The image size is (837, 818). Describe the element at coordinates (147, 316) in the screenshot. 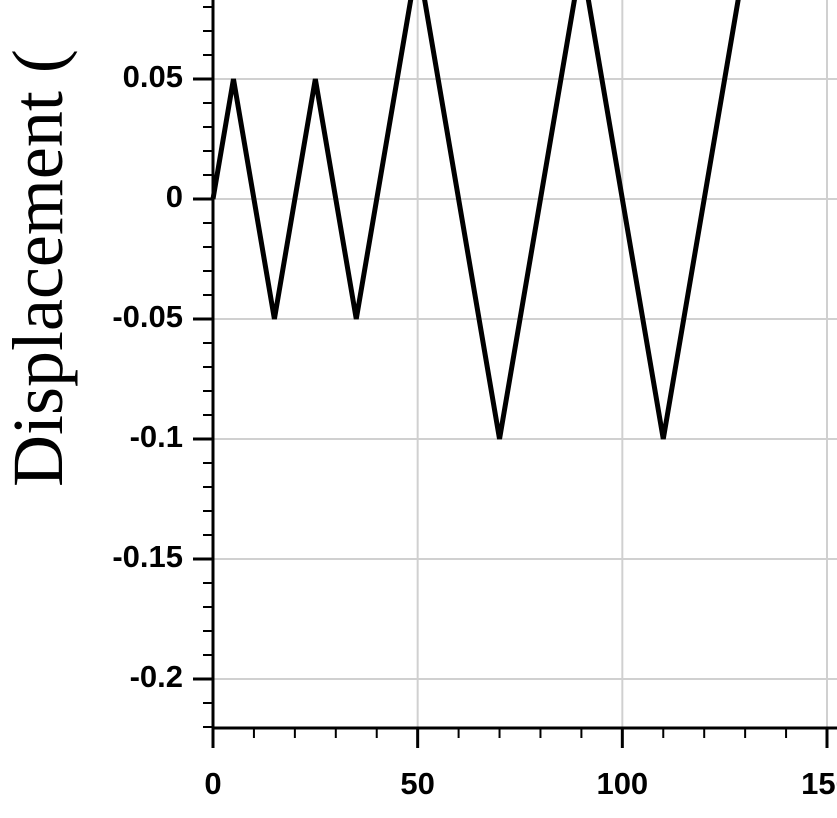

I see `y-tick-label: -0.05` at that location.